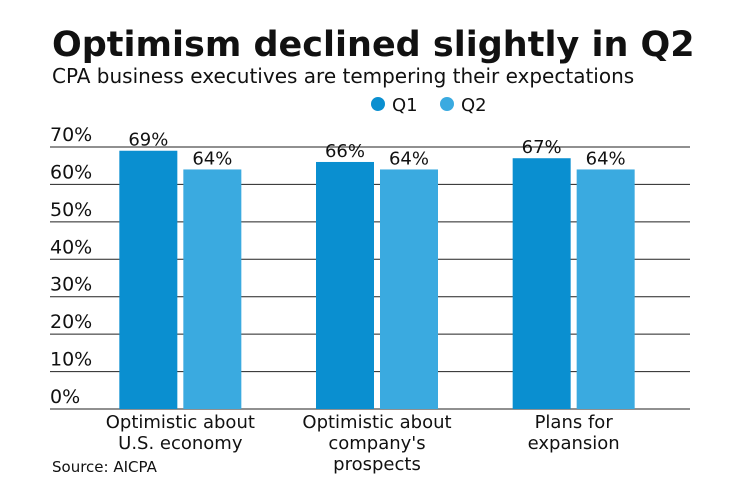 The image size is (740, 482). Describe the element at coordinates (65, 397) in the screenshot. I see `y-tick-label: 0%` at that location.